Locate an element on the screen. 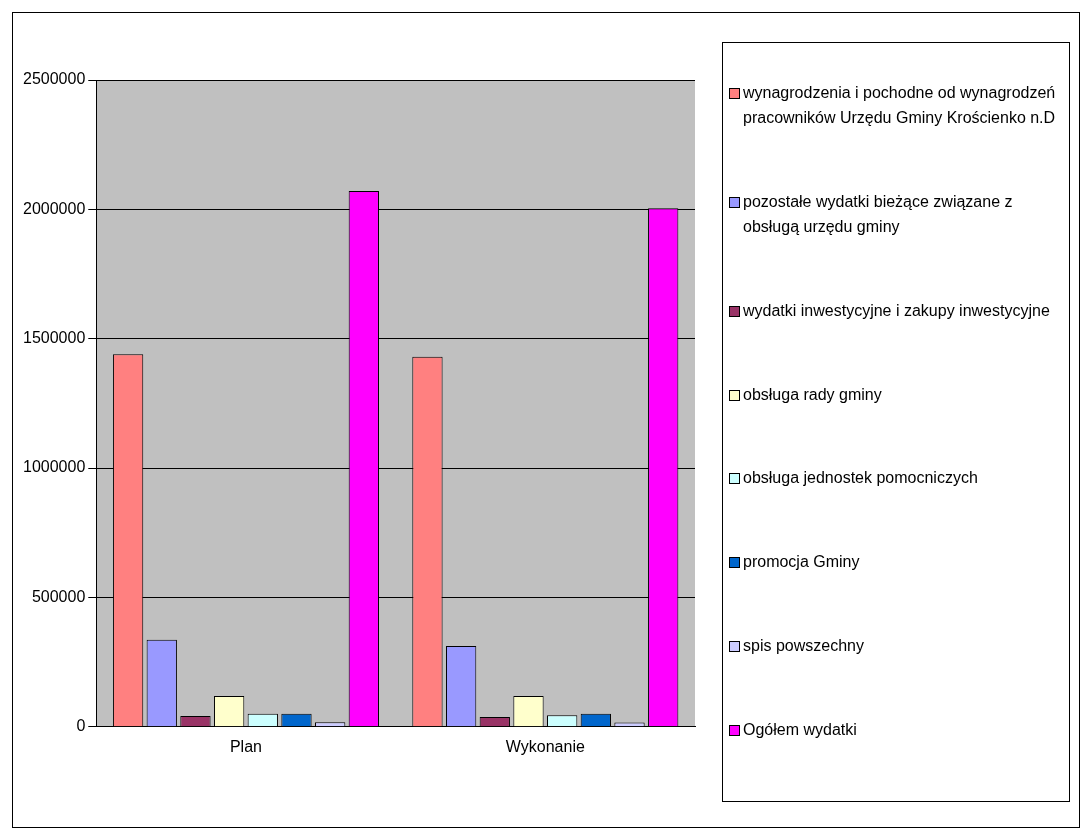  y-tick-label: 0 is located at coordinates (81, 726).